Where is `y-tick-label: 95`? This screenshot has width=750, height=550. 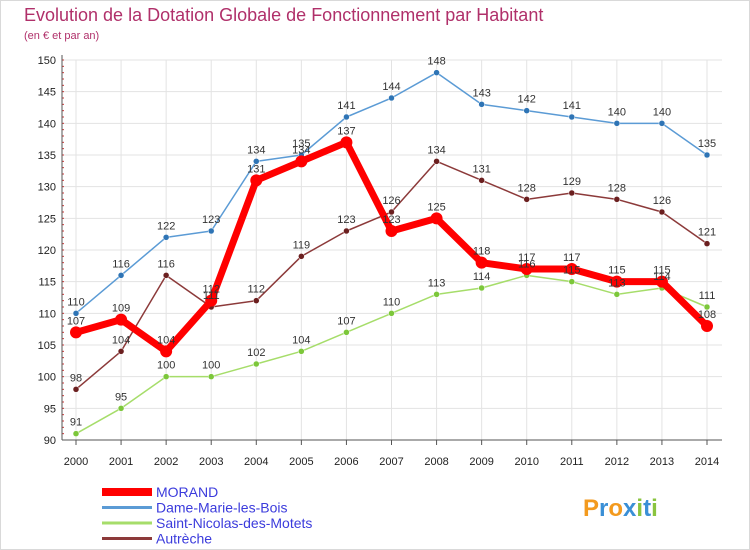
y-tick-label: 95 is located at coordinates (50, 409).